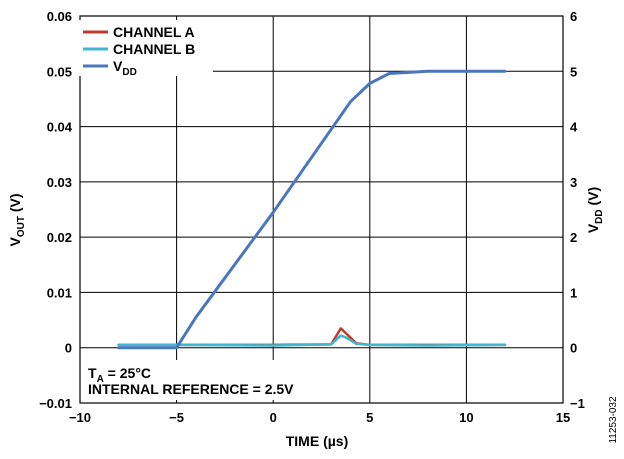 Image resolution: width=624 pixels, height=459 pixels. What do you see at coordinates (60, 127) in the screenshot?
I see `y-left-tick-label: 0.04` at bounding box center [60, 127].